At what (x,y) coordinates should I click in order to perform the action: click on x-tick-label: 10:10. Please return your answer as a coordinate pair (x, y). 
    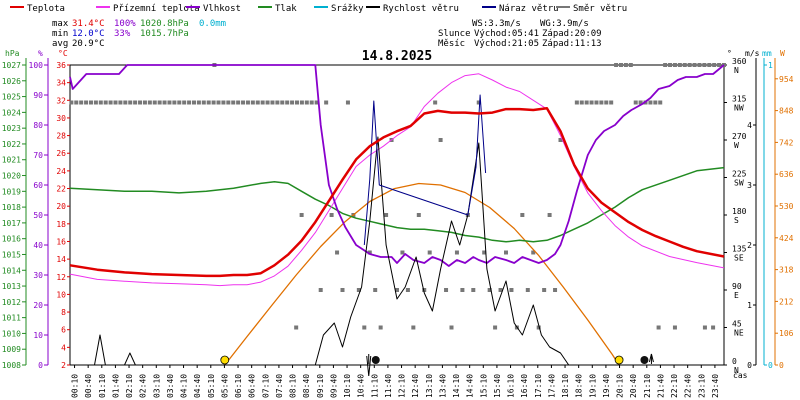
    Looking at the image, I should click on (347, 386).